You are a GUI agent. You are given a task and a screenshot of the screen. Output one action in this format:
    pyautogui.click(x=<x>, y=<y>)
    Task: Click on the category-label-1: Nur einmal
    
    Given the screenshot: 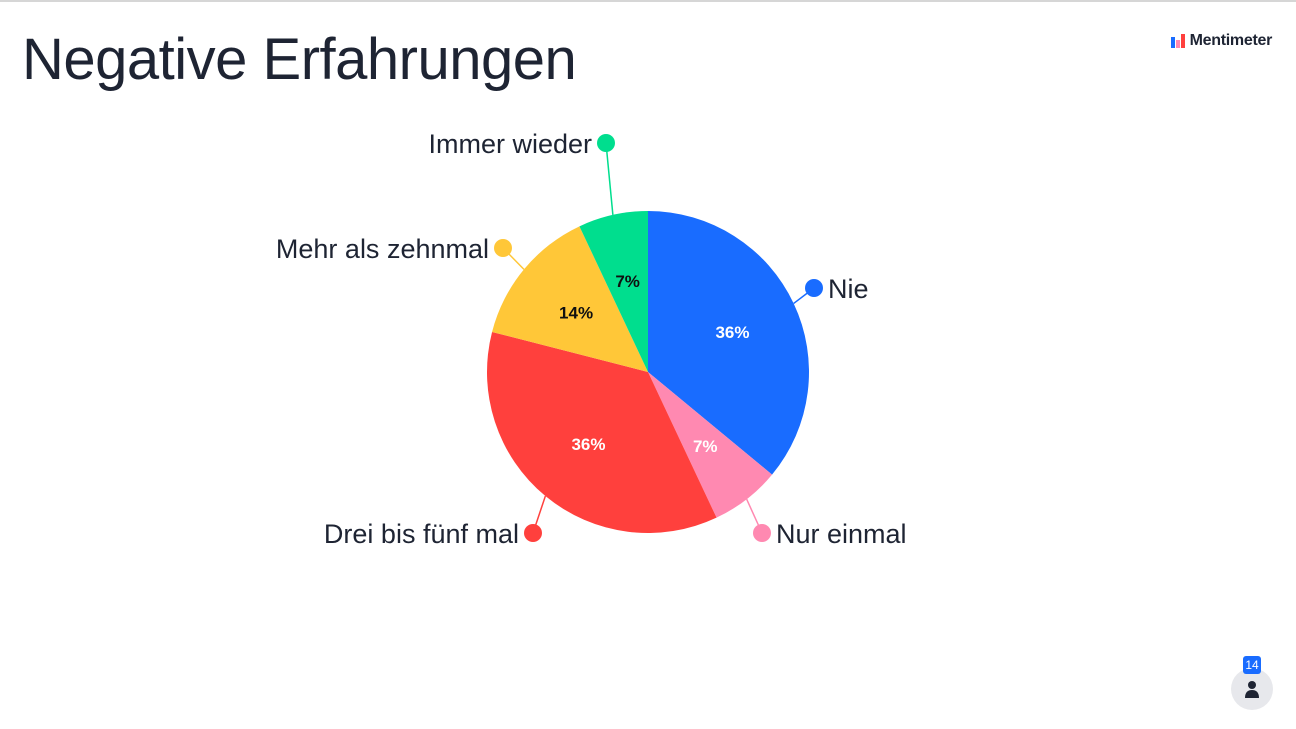 What is the action you would take?
    pyautogui.click(x=841, y=534)
    